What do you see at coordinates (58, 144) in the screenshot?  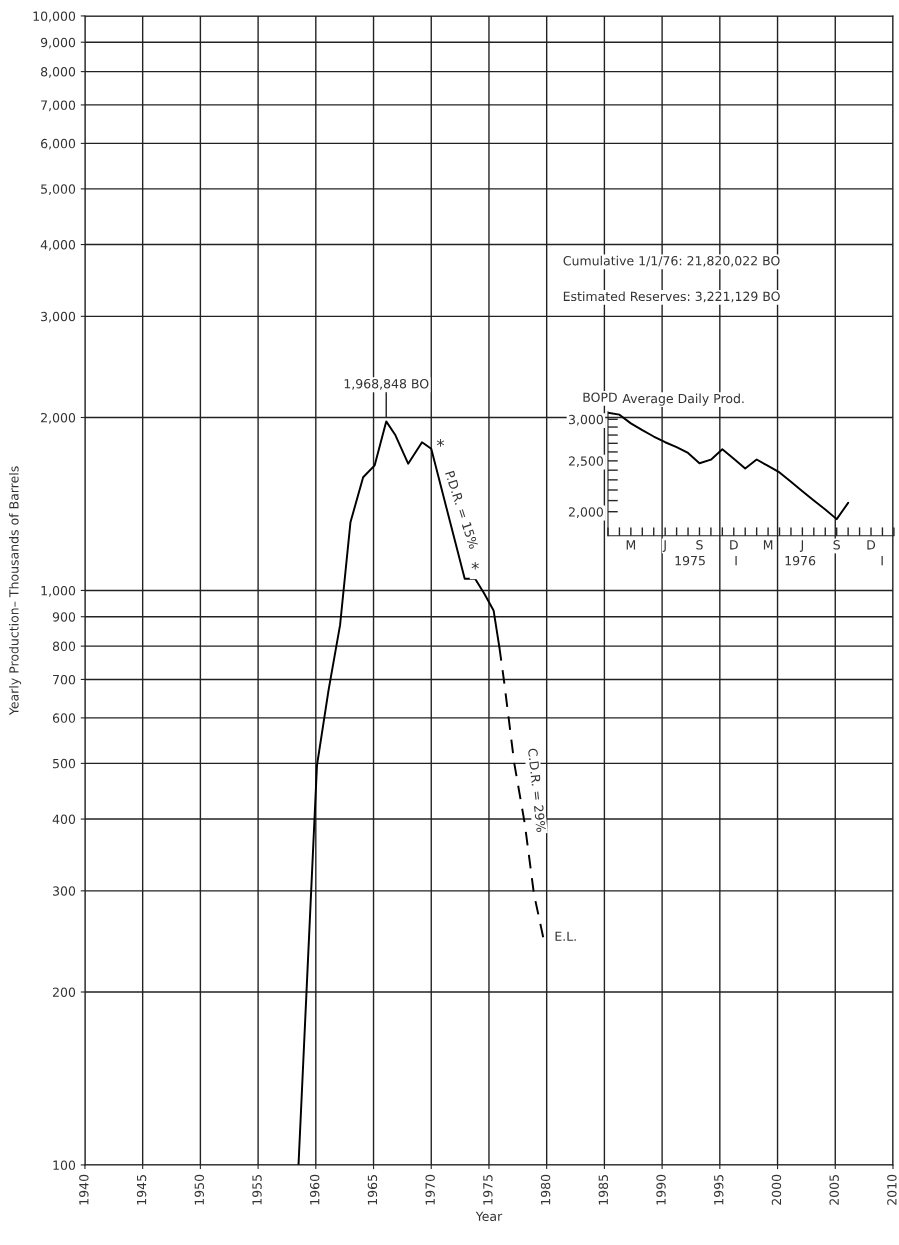 I see `y-tick-label: 6,000` at bounding box center [58, 144].